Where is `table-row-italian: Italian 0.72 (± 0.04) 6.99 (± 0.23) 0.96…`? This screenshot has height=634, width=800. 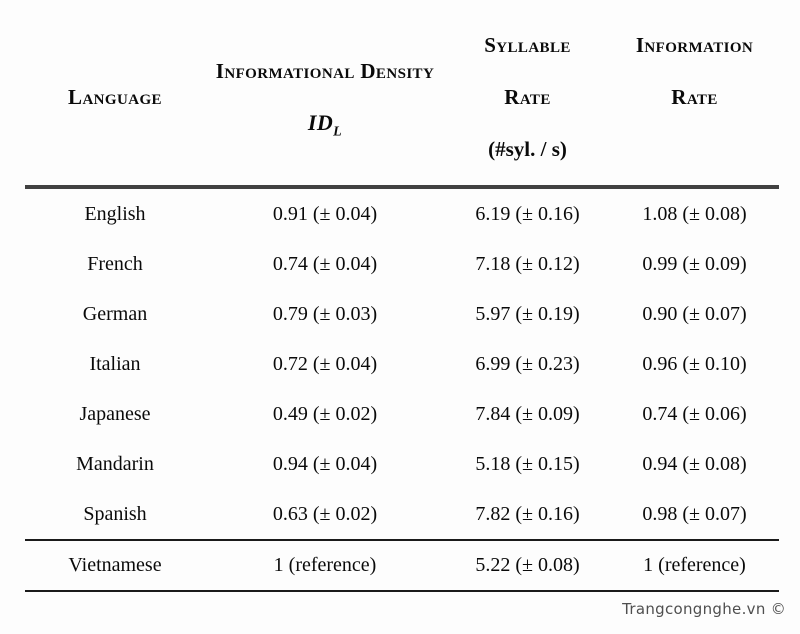 table-row-italian: Italian 0.72 (± 0.04) 6.99 (± 0.23) 0.96… is located at coordinates (402, 364).